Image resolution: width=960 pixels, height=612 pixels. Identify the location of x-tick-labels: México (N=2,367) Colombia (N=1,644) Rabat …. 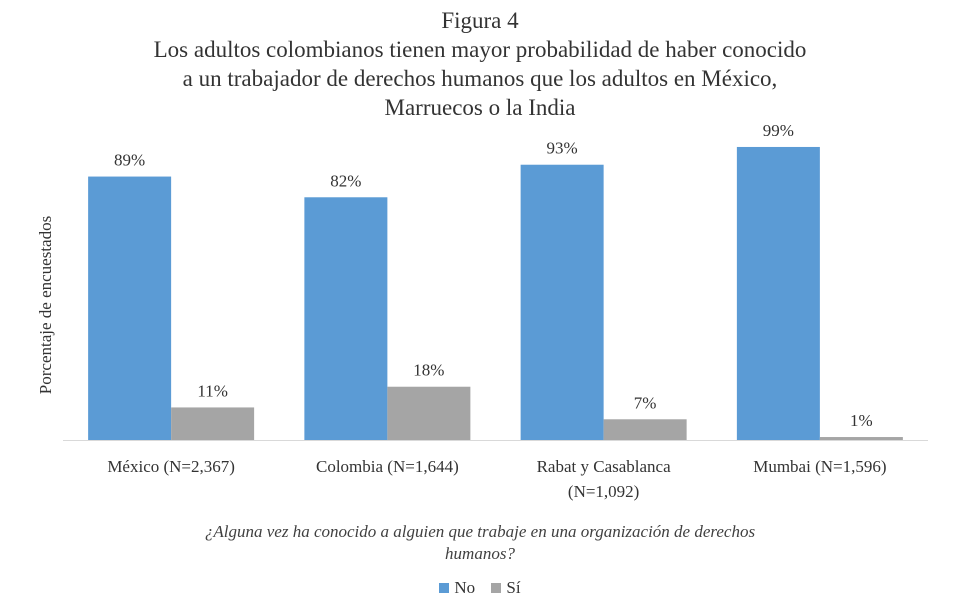
(496, 479).